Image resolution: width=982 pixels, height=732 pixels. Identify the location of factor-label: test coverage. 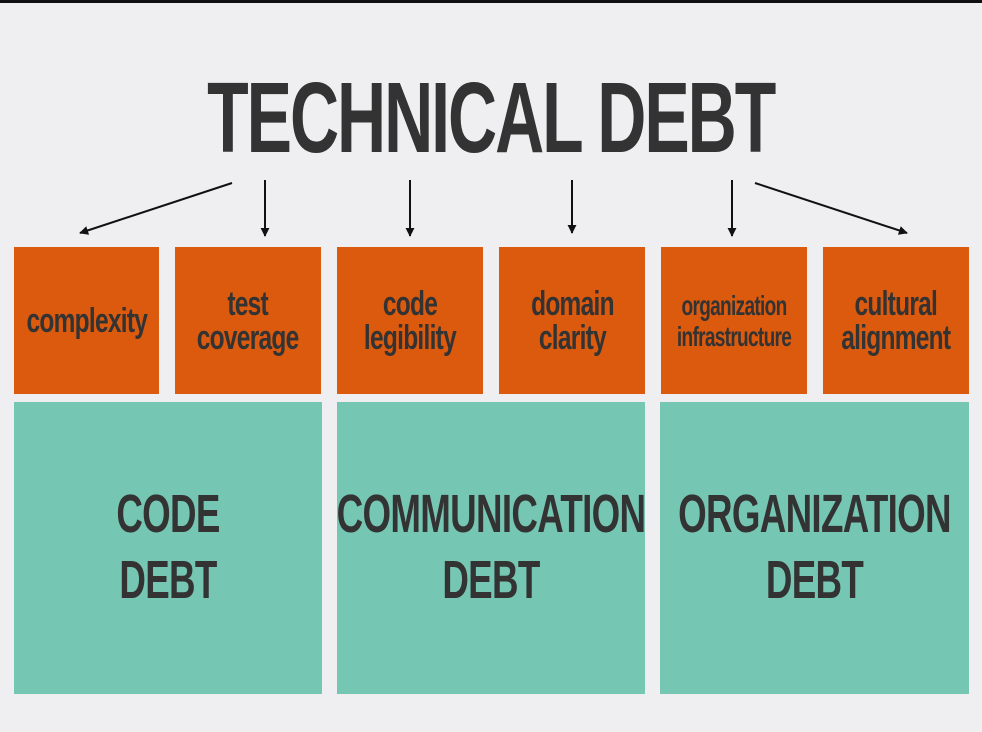
(248, 320).